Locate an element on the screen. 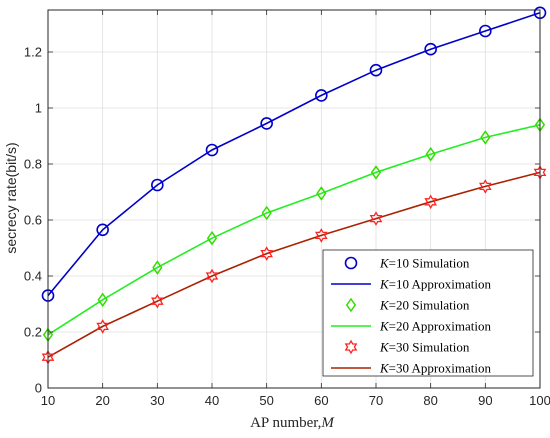 The image size is (550, 438). legend-label: K=10 Simulation is located at coordinates (424, 263).